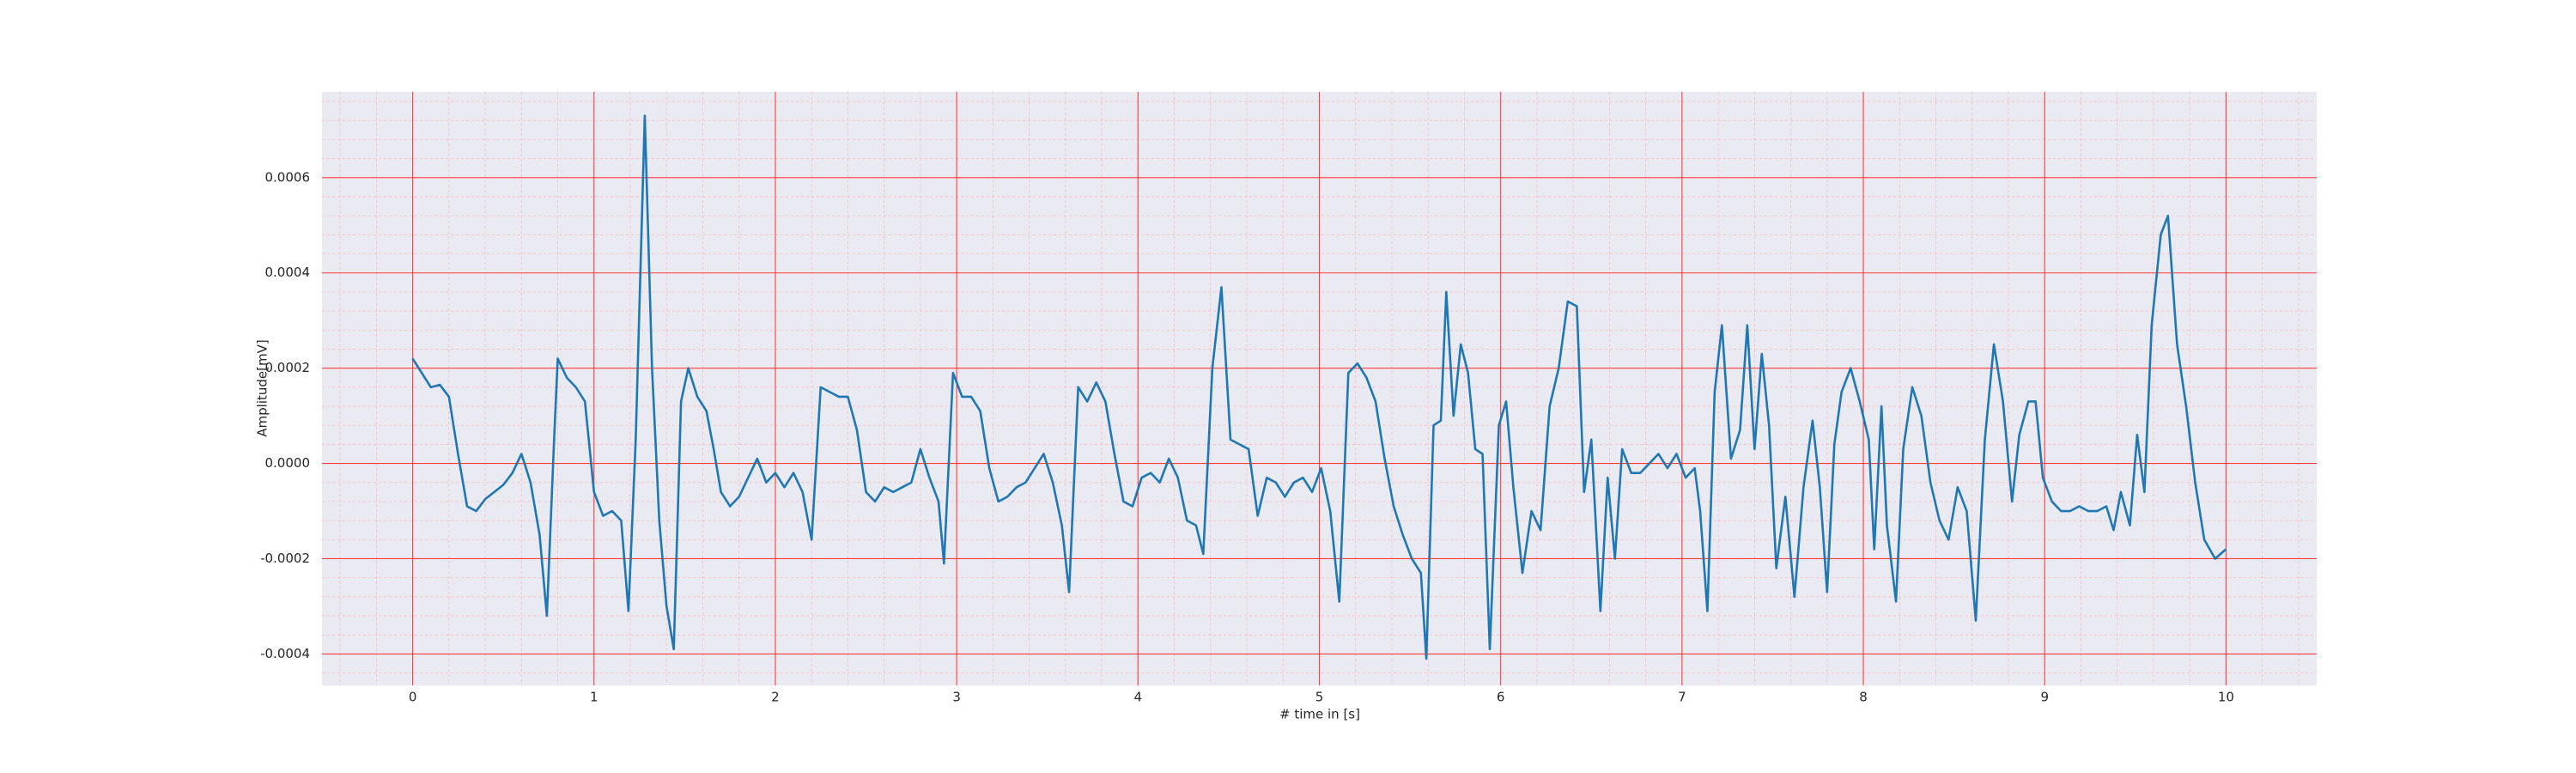 This screenshot has height=773, width=2576. Describe the element at coordinates (957, 697) in the screenshot. I see `x-tick-label: 3` at that location.